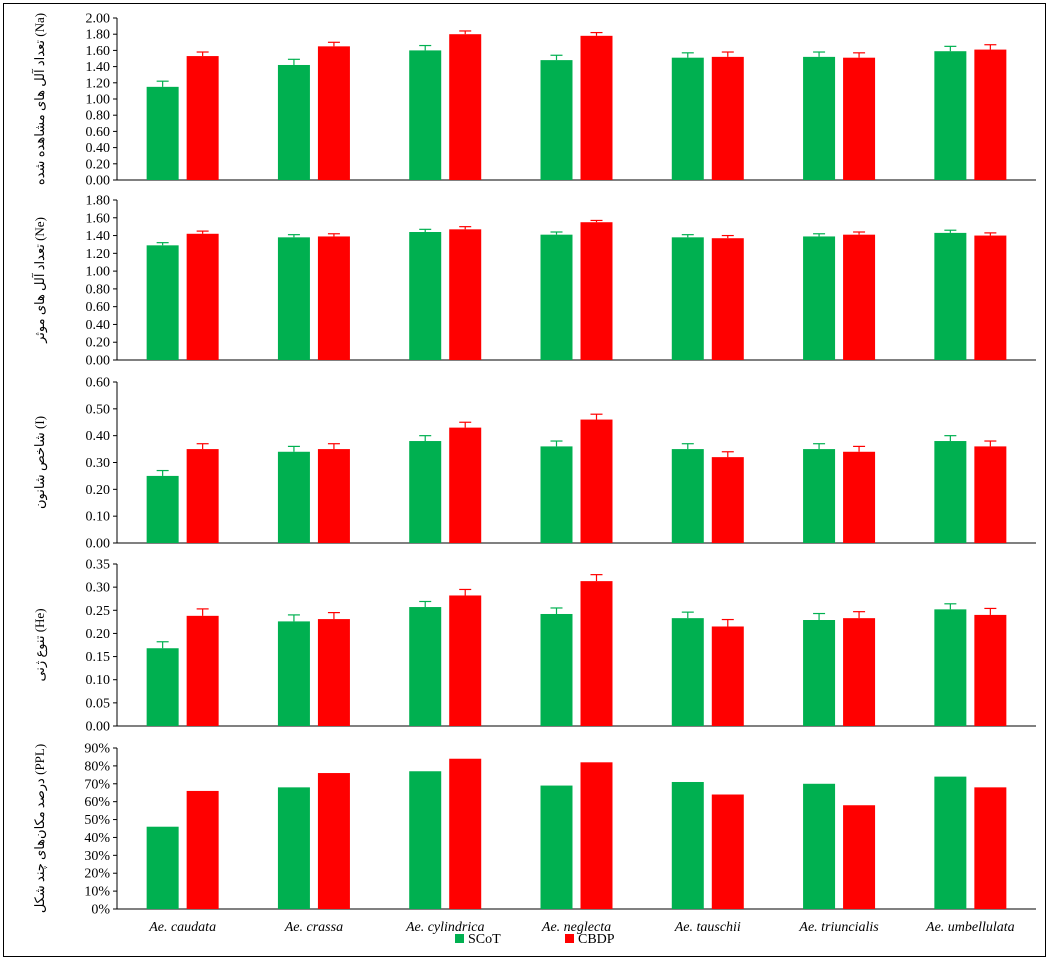 The width and height of the screenshot is (1051, 960). What do you see at coordinates (98, 201) in the screenshot?
I see `y-tick-label: 1.80` at bounding box center [98, 201].